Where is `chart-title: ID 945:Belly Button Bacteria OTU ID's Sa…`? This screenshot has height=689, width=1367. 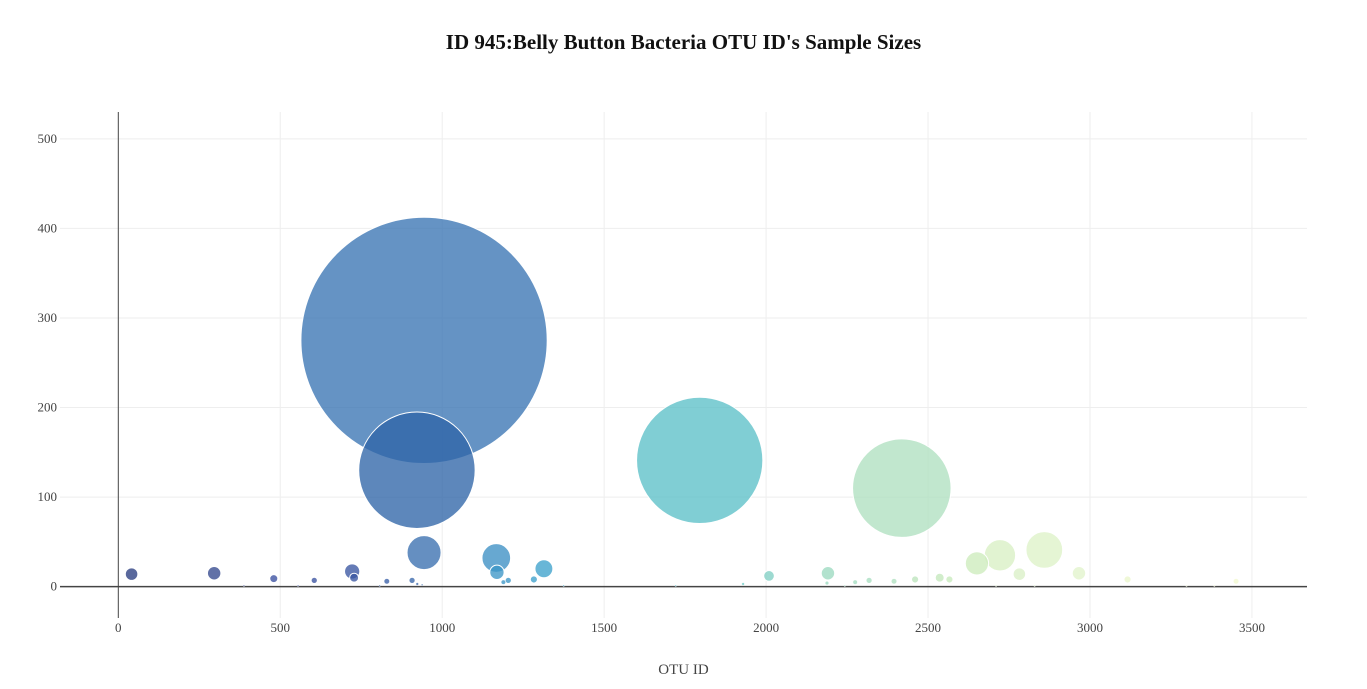
chart-title: ID 945:Belly Button Bacteria OTU ID's Sa… is located at coordinates (683, 42).